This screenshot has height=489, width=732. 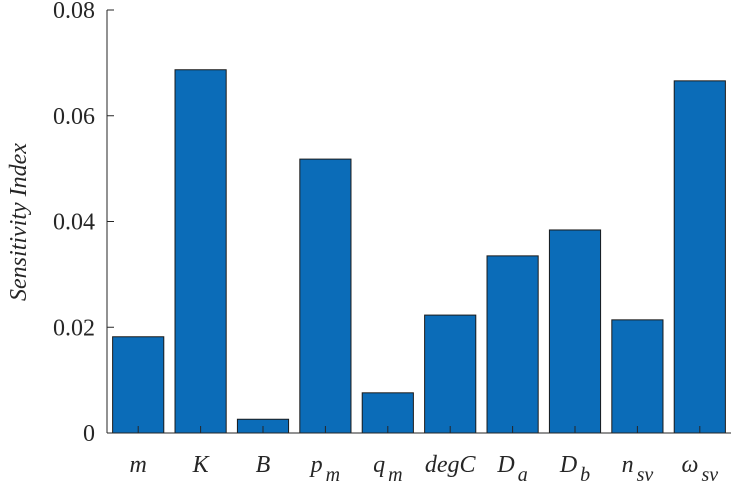 I want to click on y-tick-label: 0.02, so click(x=74, y=328).